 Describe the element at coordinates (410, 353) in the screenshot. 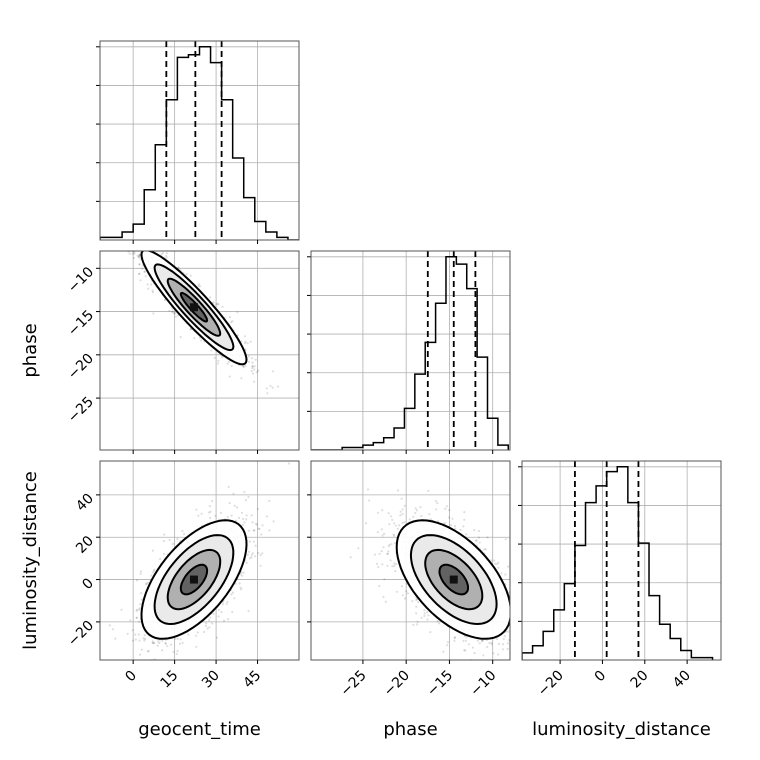

I see `histogram-step-phase` at that location.